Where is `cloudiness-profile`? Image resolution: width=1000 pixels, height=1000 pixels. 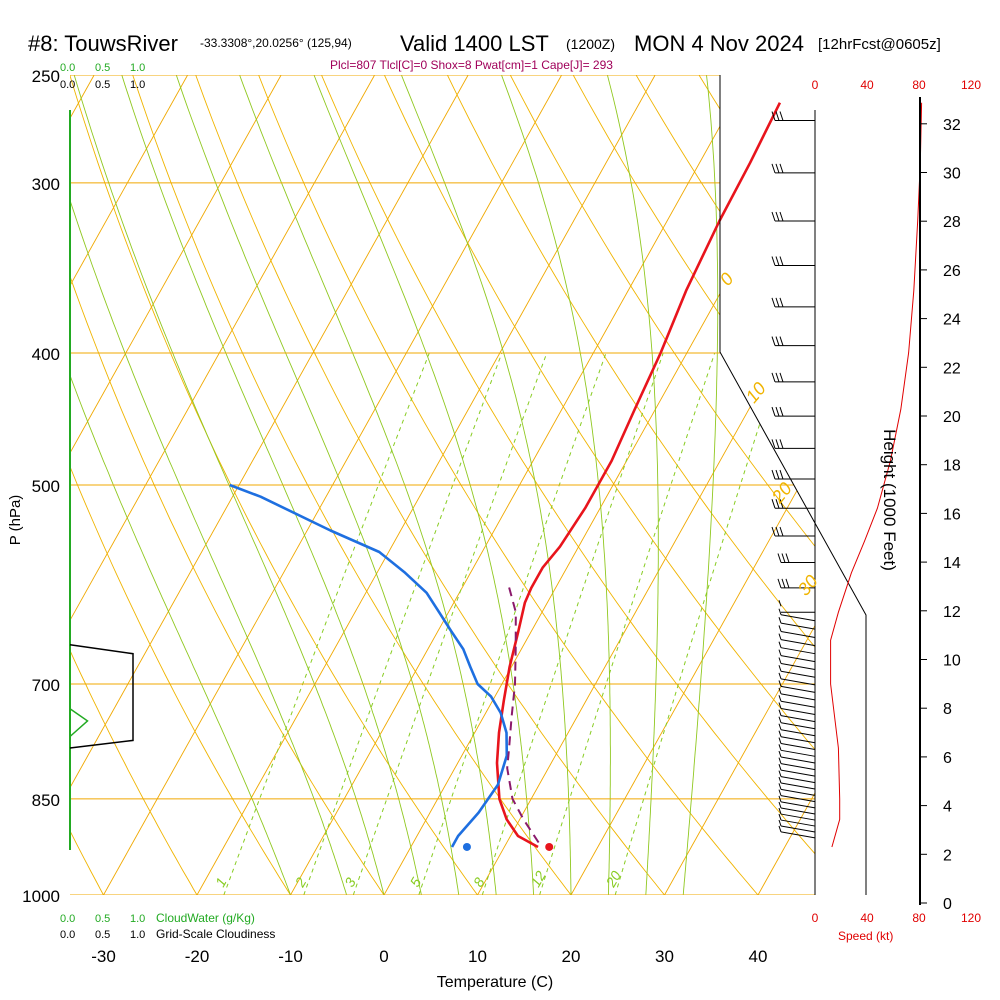 cloudiness-profile is located at coordinates (101, 696).